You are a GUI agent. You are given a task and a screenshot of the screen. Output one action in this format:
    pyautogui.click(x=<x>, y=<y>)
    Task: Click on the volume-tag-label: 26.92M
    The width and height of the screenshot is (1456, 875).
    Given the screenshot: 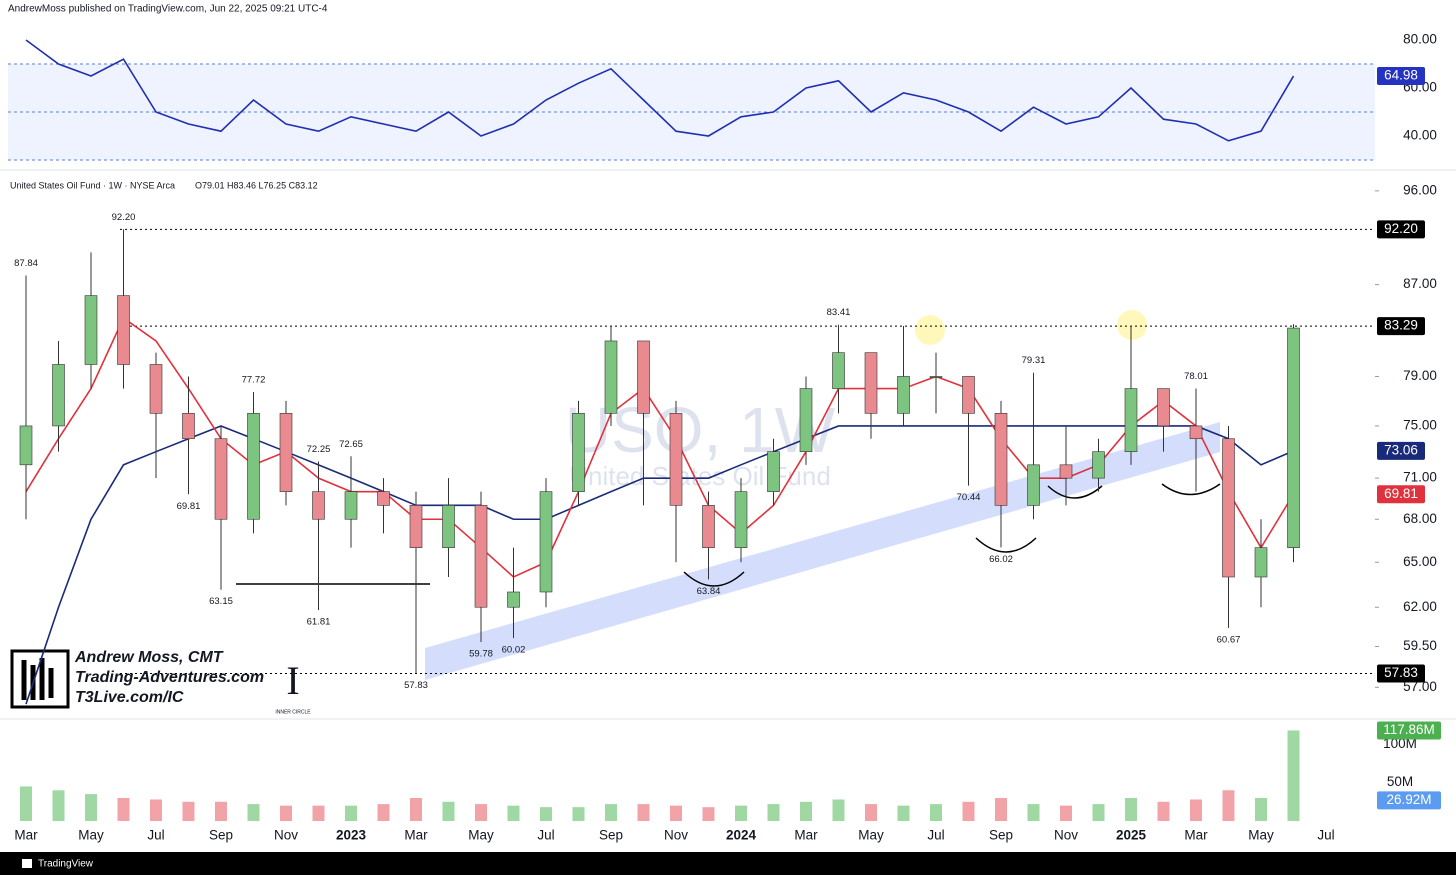 What is the action you would take?
    pyautogui.click(x=1408, y=799)
    